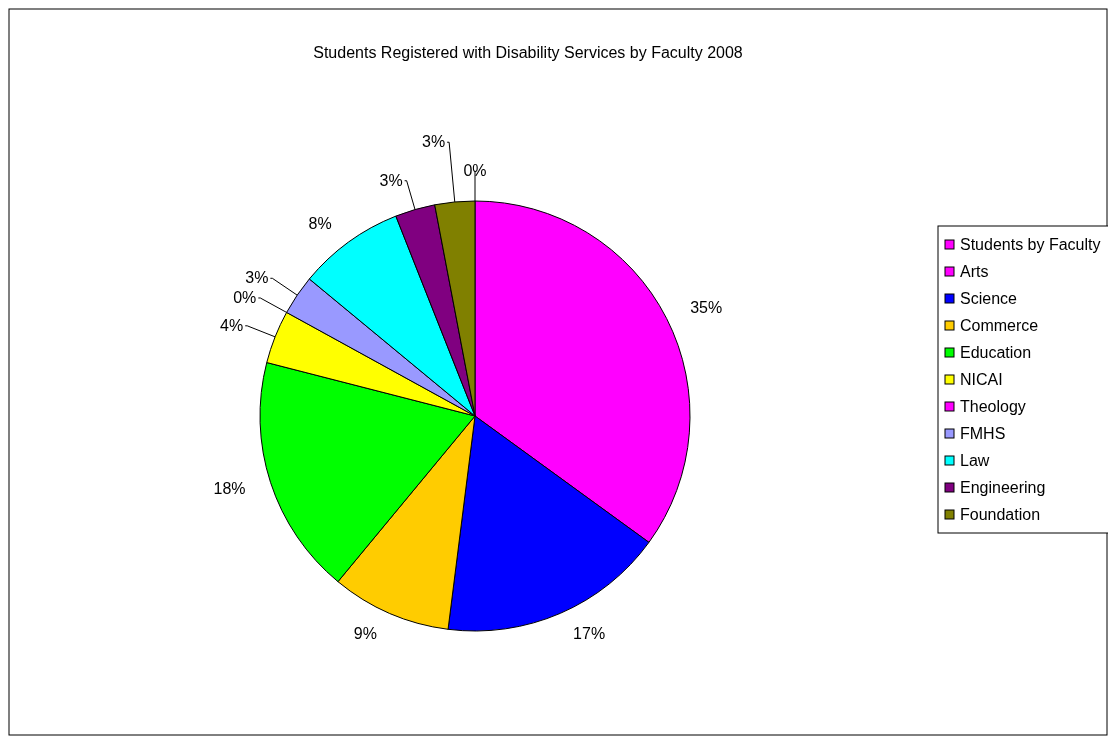 Image resolution: width=1115 pixels, height=744 pixels. Describe the element at coordinates (975, 460) in the screenshot. I see `legend-label: Law` at that location.